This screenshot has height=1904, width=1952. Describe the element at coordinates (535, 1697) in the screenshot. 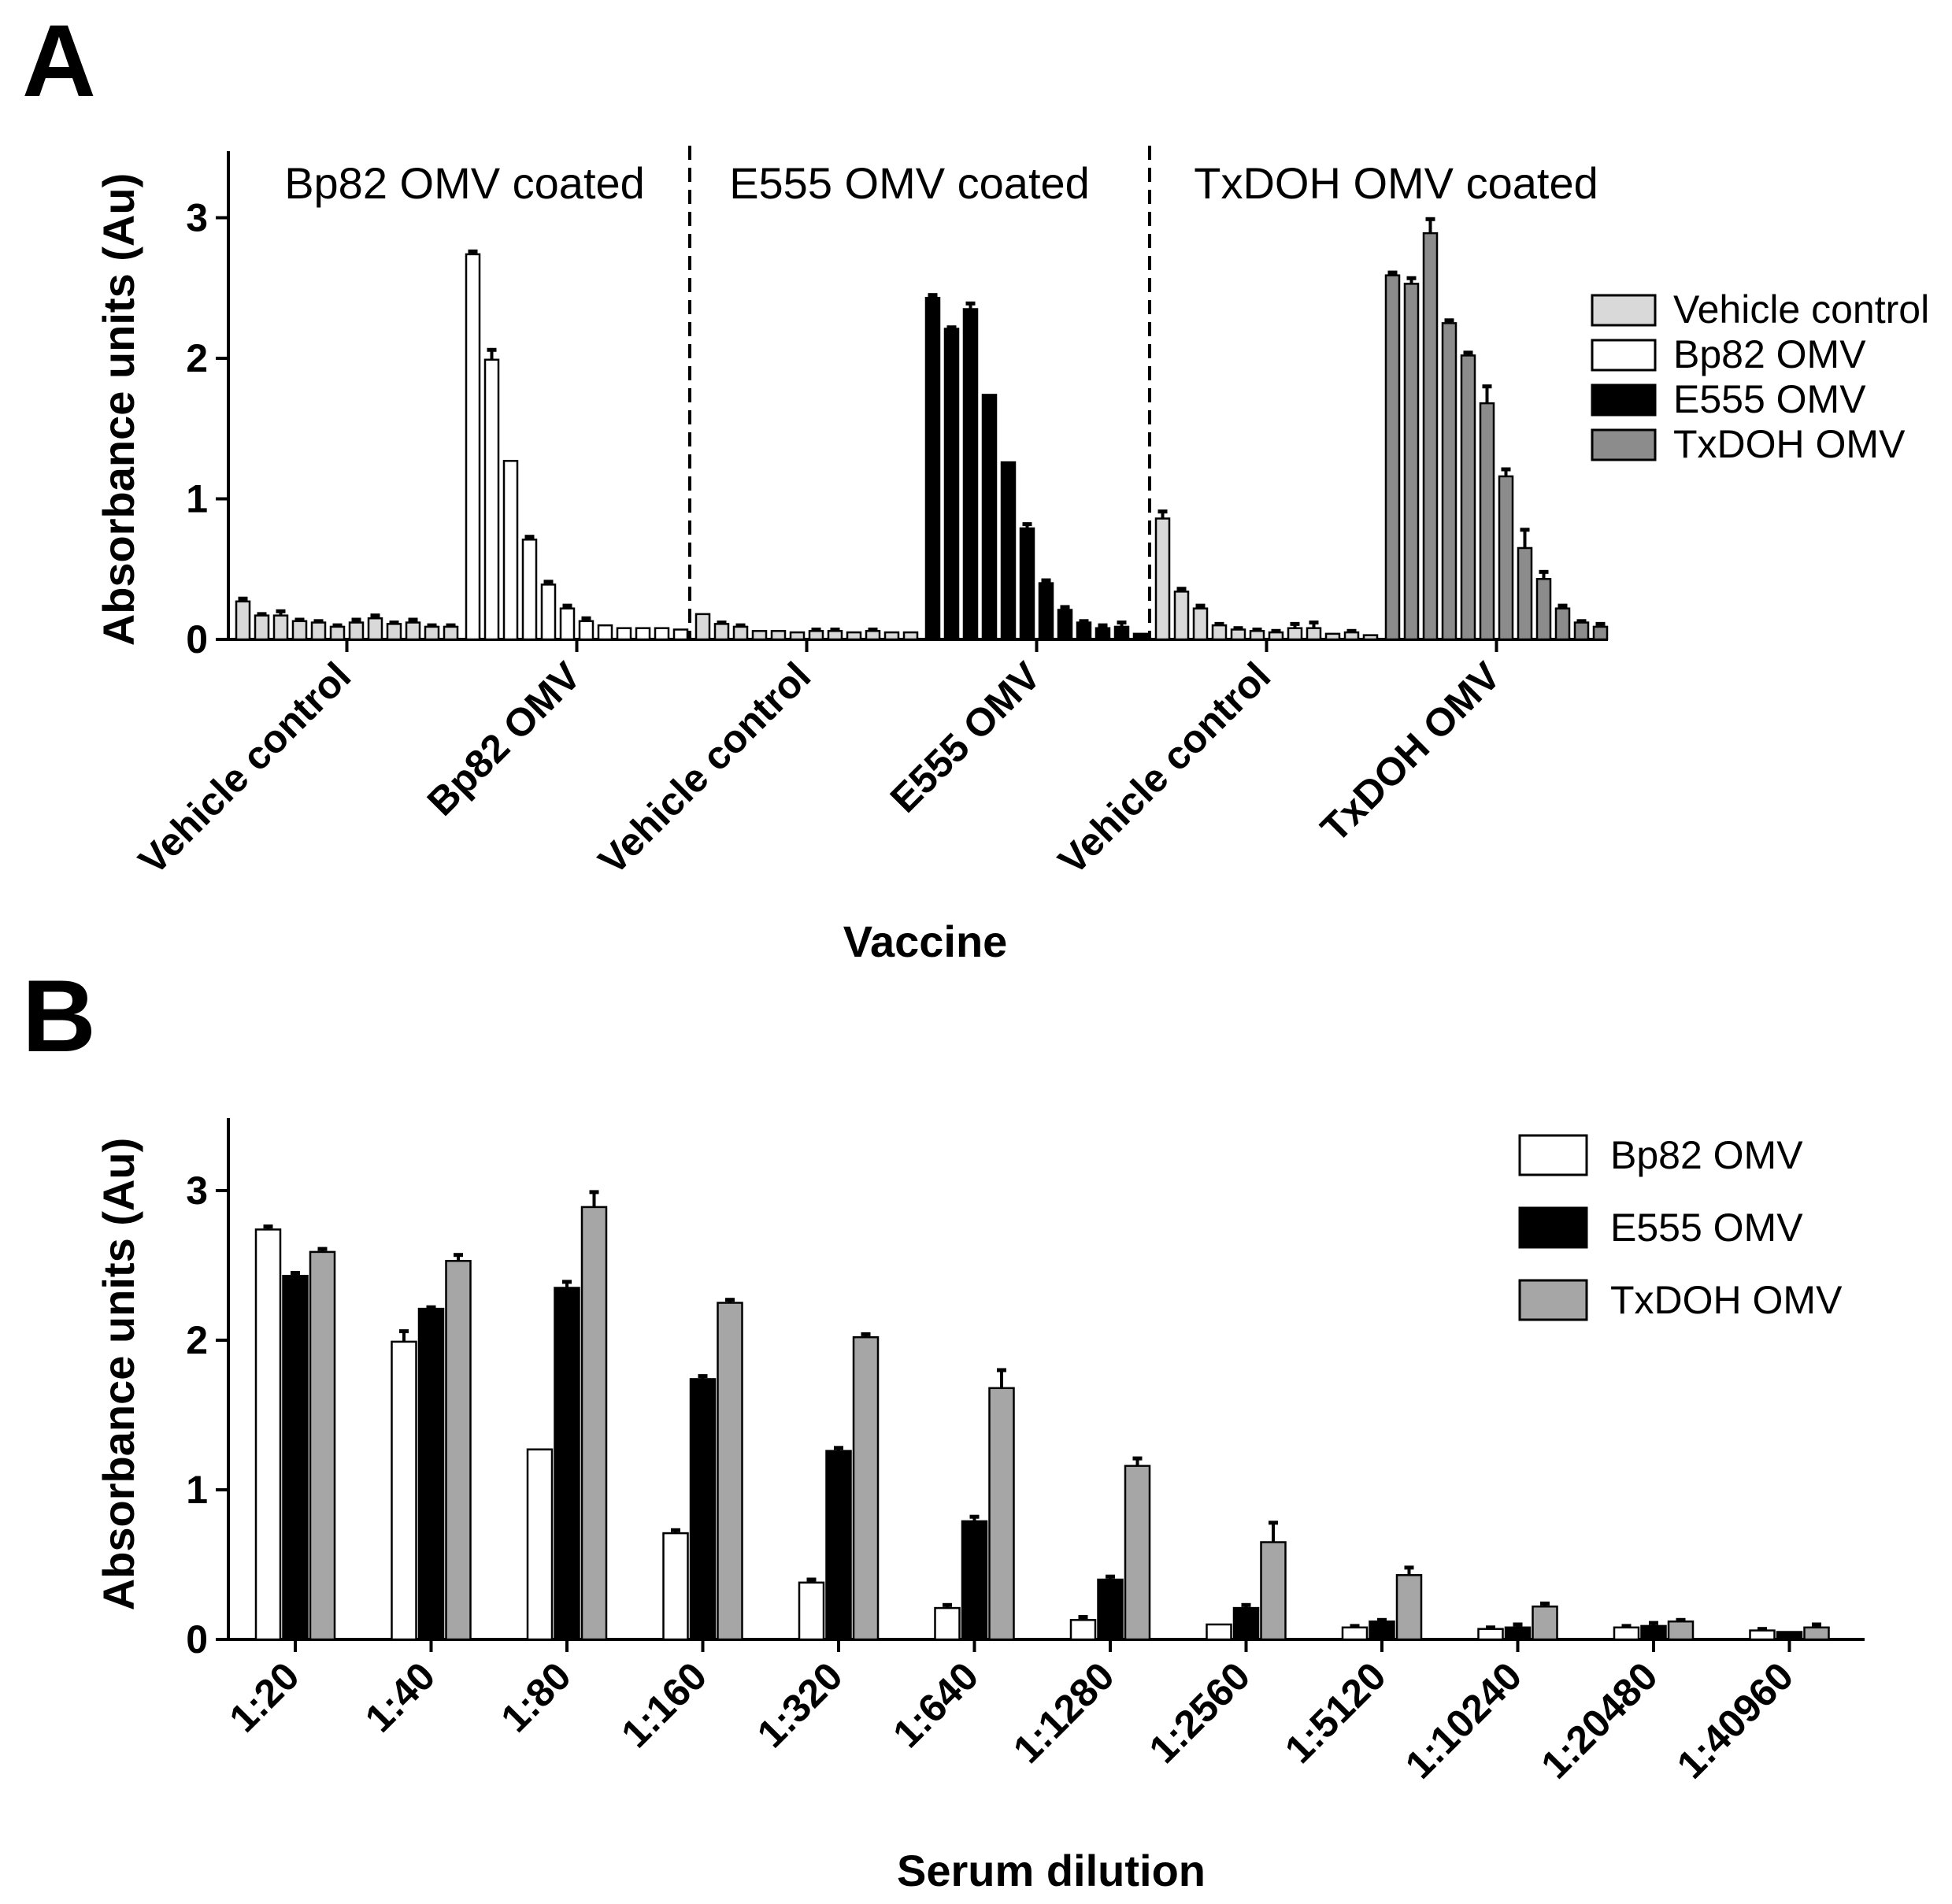

I see `panel-b-x-tick-label: 1:80` at that location.